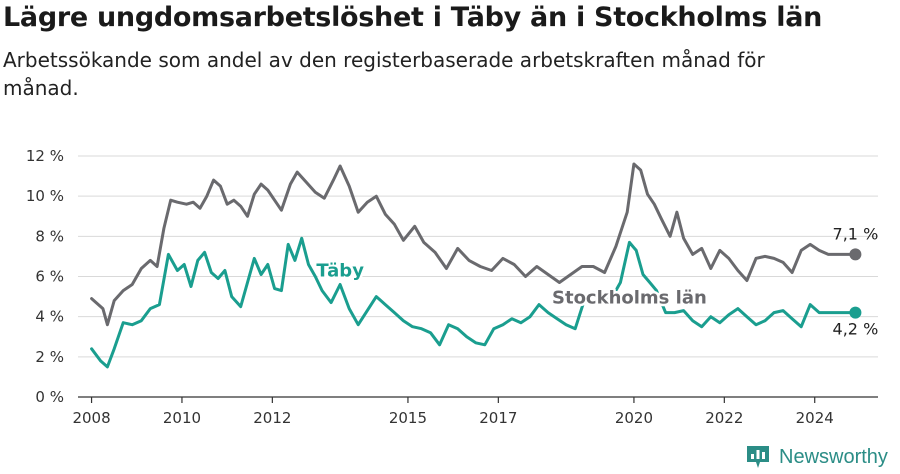 Image resolution: width=900 pixels, height=474 pixels. What do you see at coordinates (45, 156) in the screenshot?
I see `y-tick-label: 12 %` at bounding box center [45, 156].